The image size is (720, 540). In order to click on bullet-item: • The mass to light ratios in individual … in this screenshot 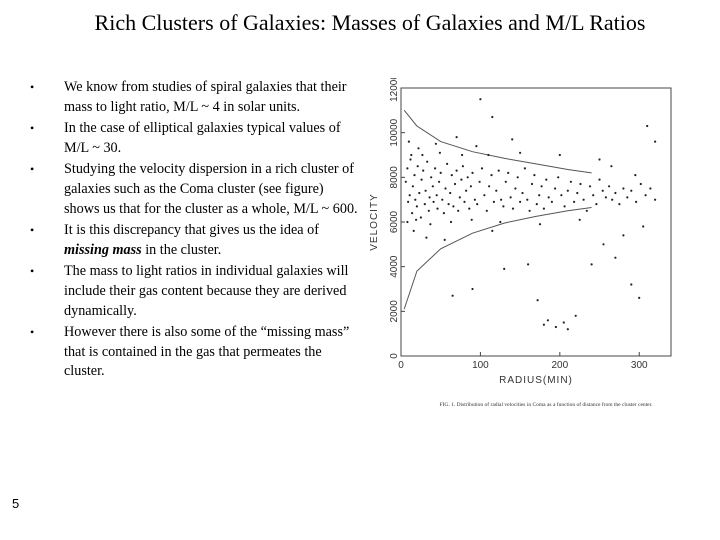, I will do `click(195, 291)`.